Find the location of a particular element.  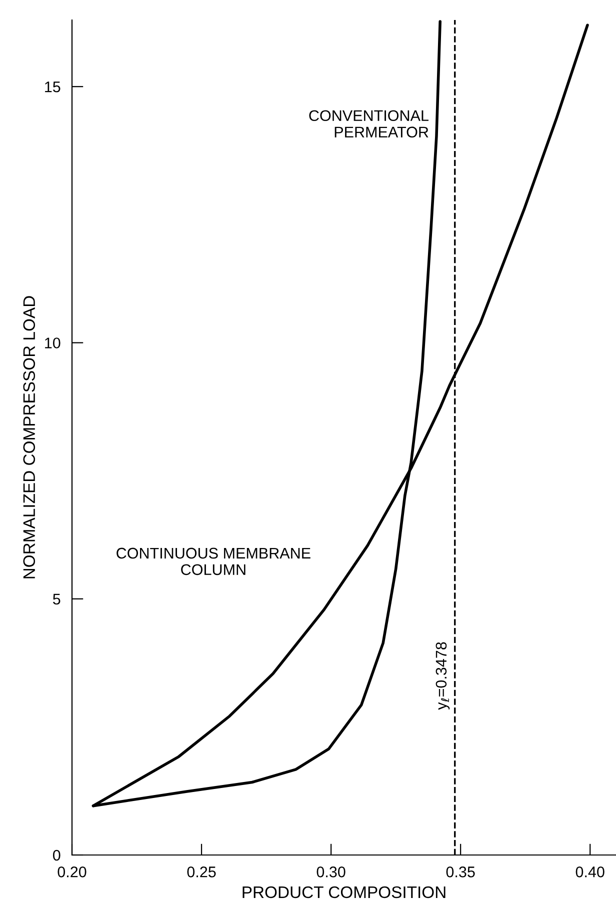

x-tick-label: 0.40 is located at coordinates (590, 872).